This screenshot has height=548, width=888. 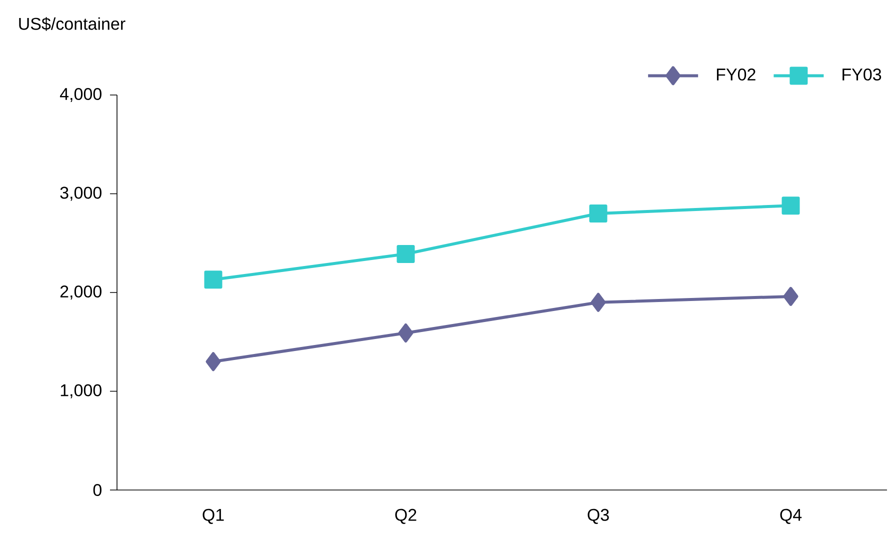 What do you see at coordinates (791, 516) in the screenshot?
I see `x-tick-label: Q4` at bounding box center [791, 516].